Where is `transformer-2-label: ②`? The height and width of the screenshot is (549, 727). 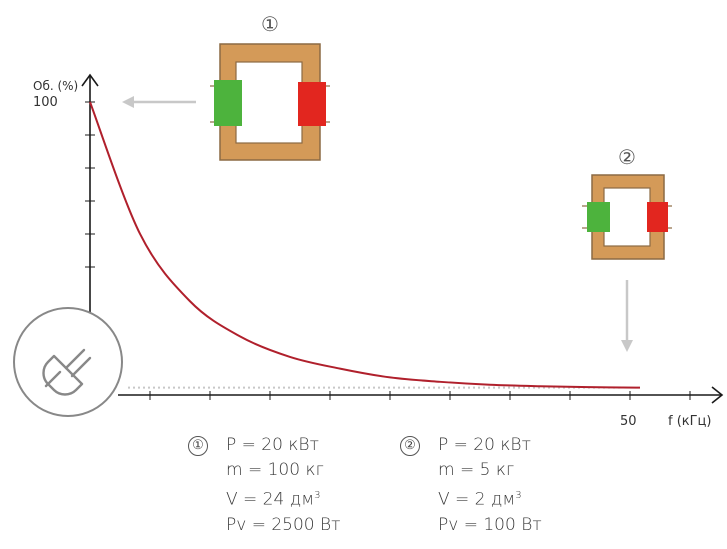
transformer-2-label: ② is located at coordinates (627, 157).